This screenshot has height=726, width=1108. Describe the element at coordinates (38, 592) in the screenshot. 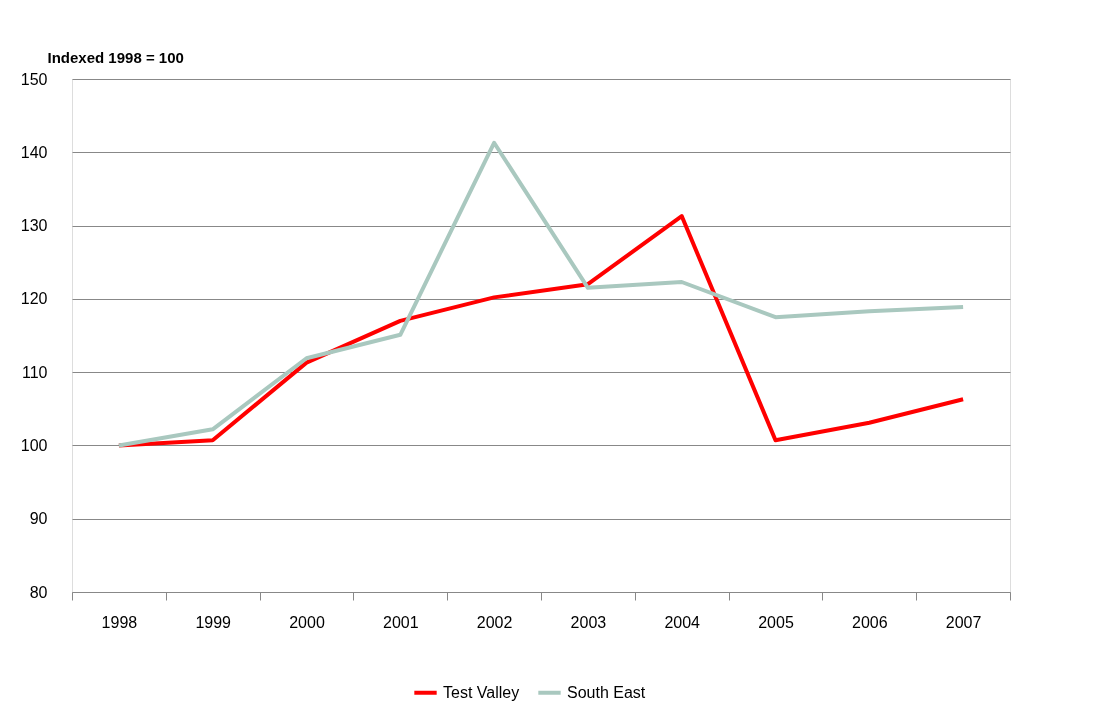

I see `y-tick-label: 80` at that location.